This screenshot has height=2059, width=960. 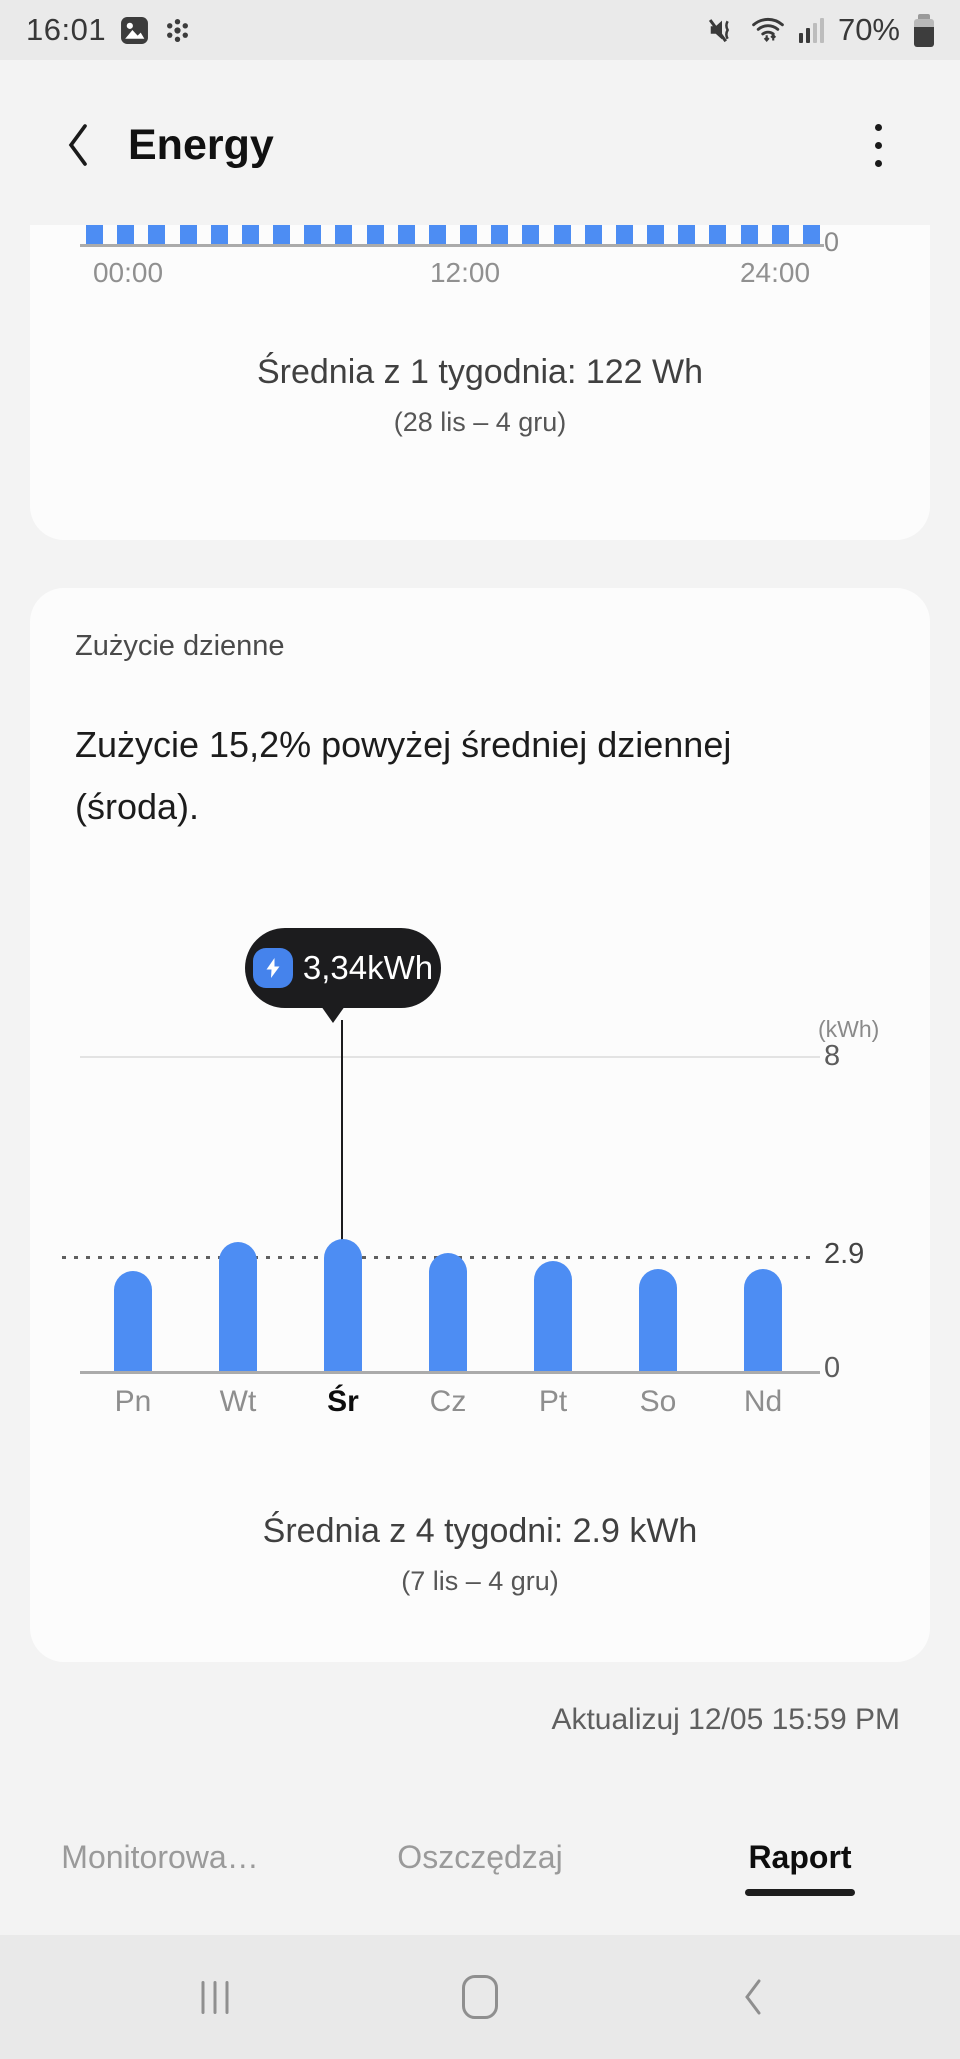 I want to click on refresh-timestamp: Aktualizuj 12/05 15:59 PM, so click(x=725, y=1719).